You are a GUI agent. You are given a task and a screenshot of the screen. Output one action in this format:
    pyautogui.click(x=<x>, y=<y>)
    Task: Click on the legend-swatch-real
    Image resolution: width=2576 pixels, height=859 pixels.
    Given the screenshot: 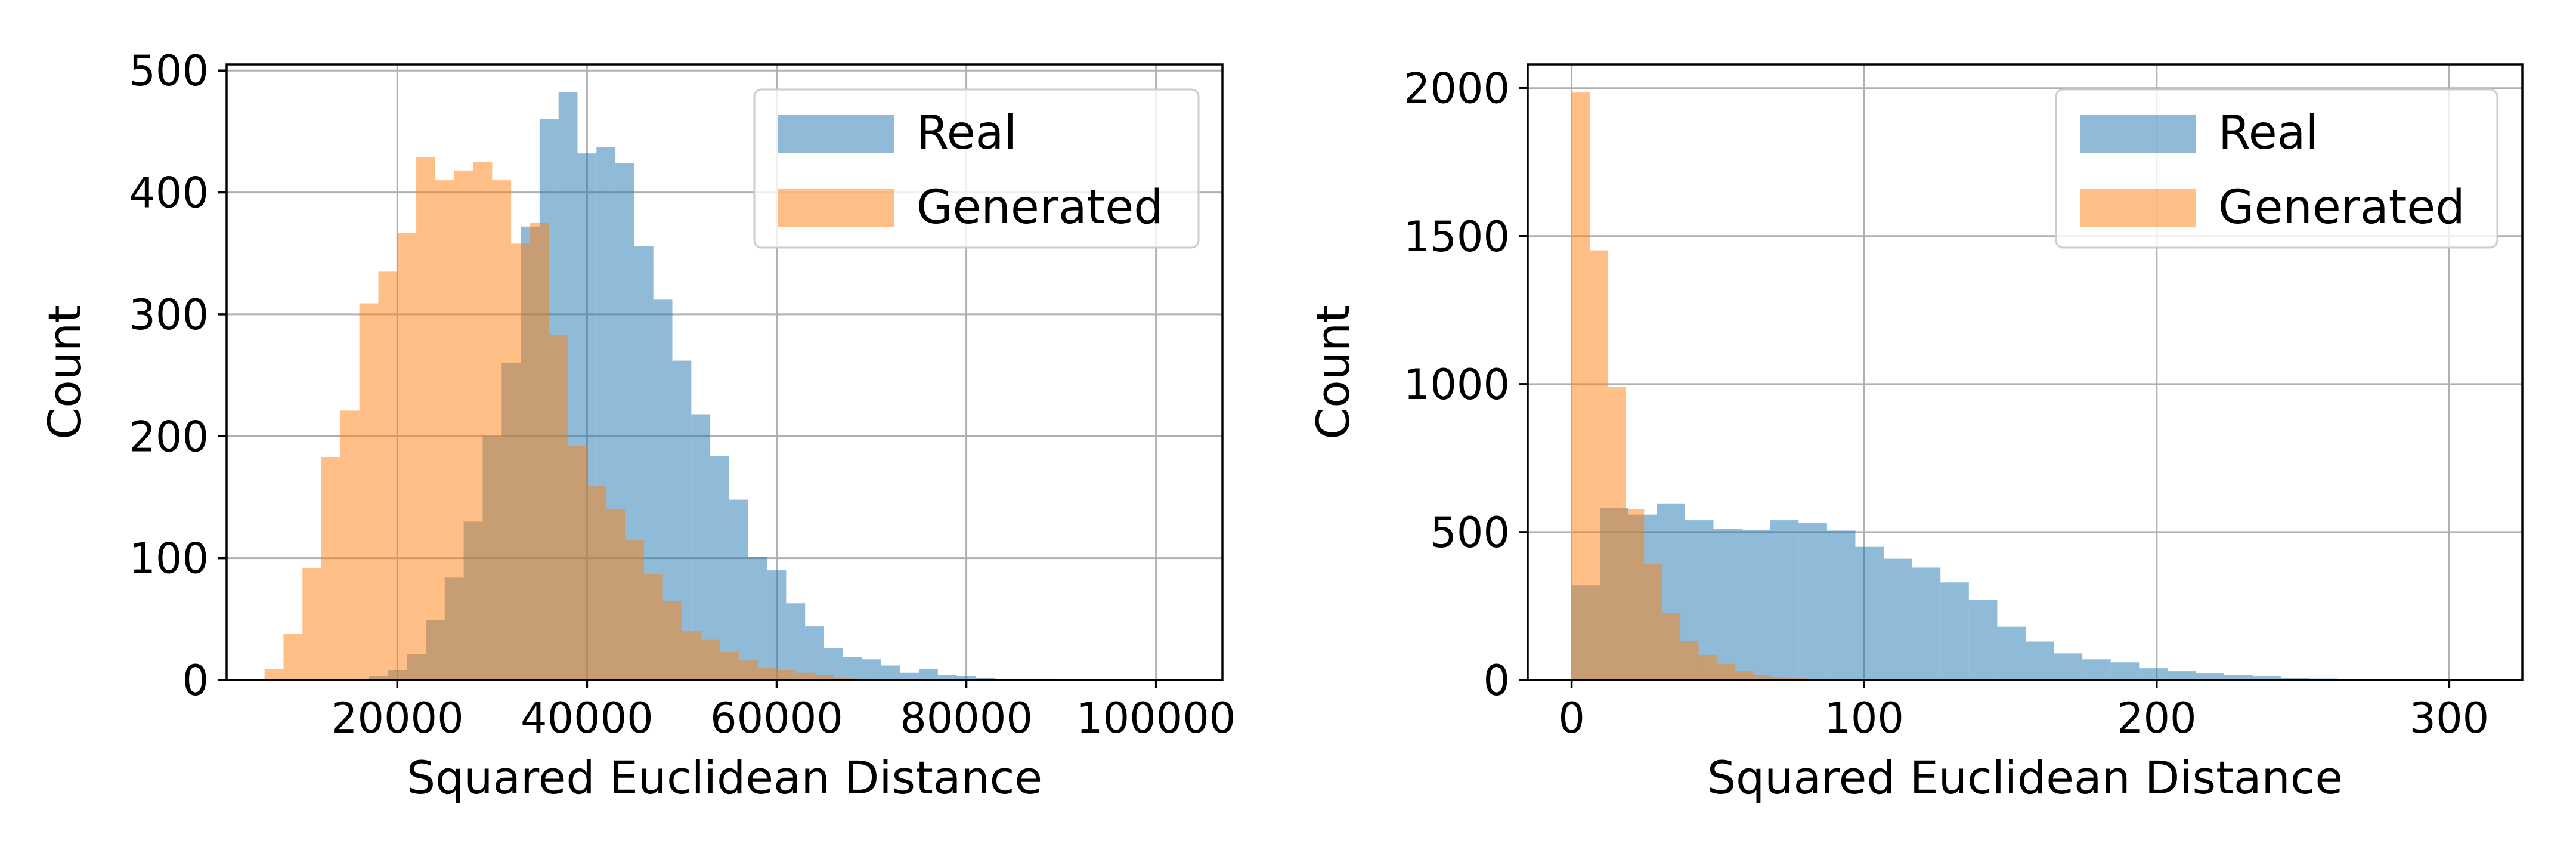 What is the action you would take?
    pyautogui.click(x=2138, y=134)
    